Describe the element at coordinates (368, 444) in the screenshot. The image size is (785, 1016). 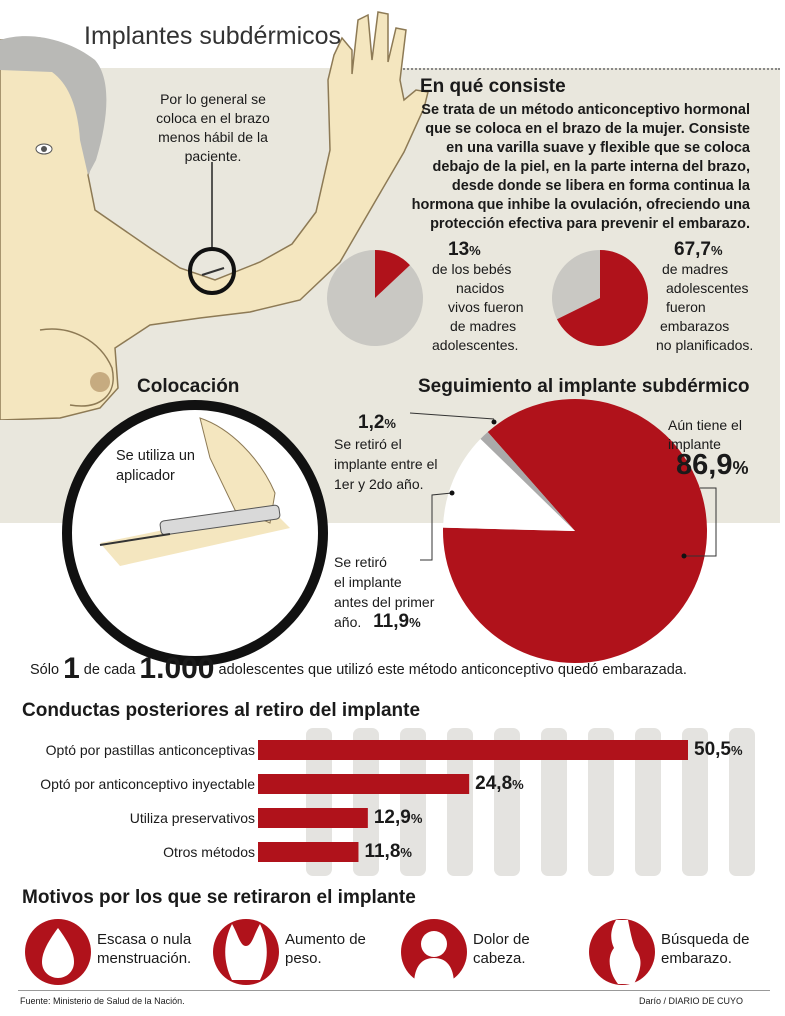
I see `seg-a-line: Se retiró el` at that location.